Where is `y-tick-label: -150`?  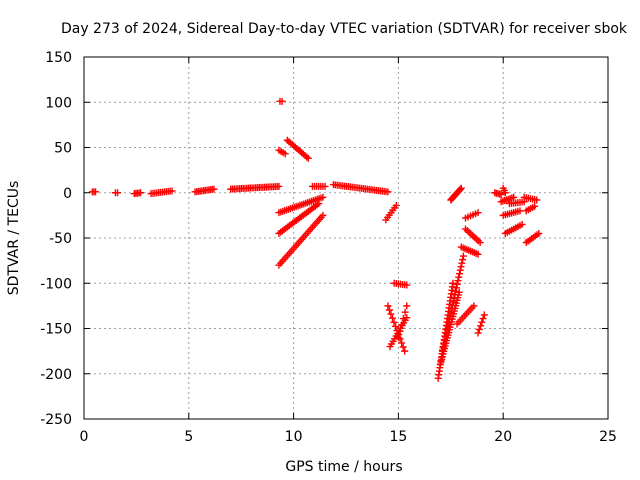 y-tick-label: -150 is located at coordinates (56, 330).